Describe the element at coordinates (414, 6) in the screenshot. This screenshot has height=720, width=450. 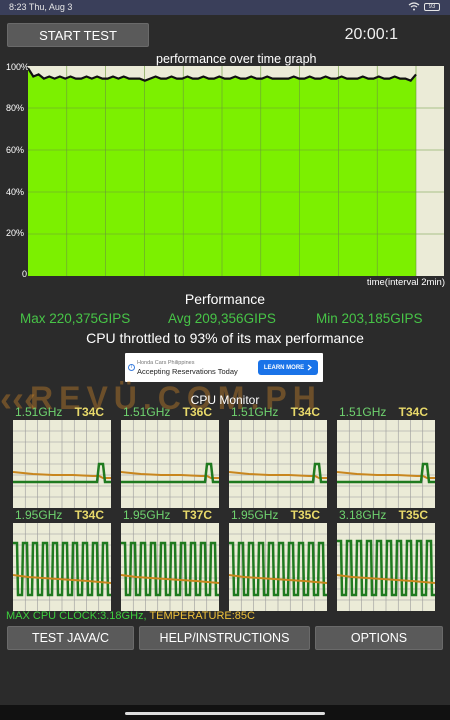
I see `wifi-icon` at that location.